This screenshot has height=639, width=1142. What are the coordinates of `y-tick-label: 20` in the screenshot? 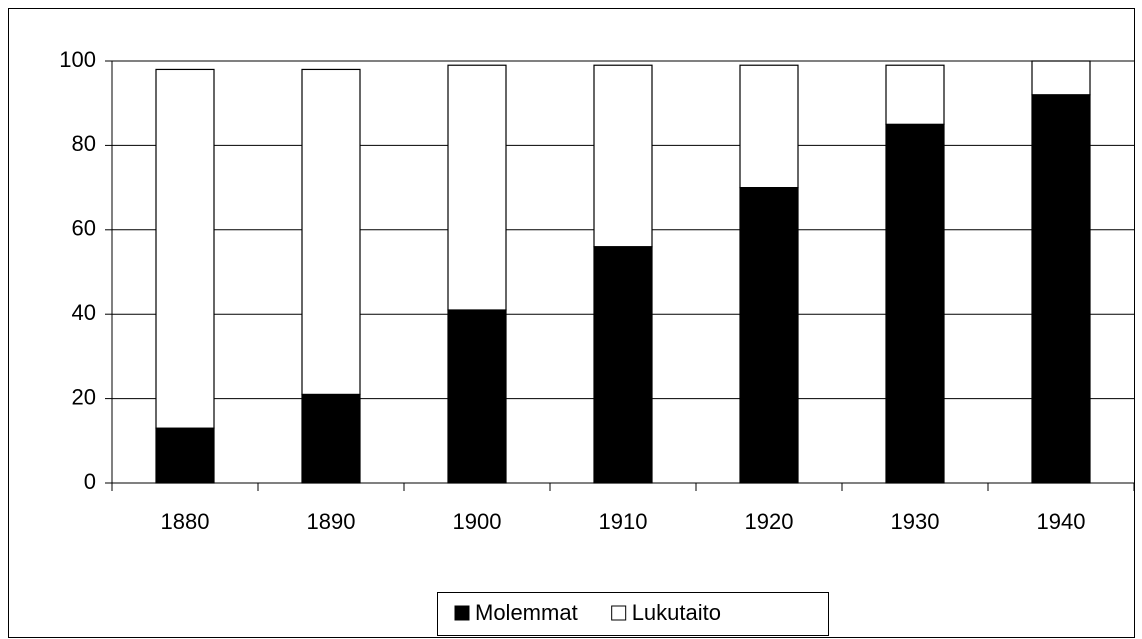 It's located at (84, 396).